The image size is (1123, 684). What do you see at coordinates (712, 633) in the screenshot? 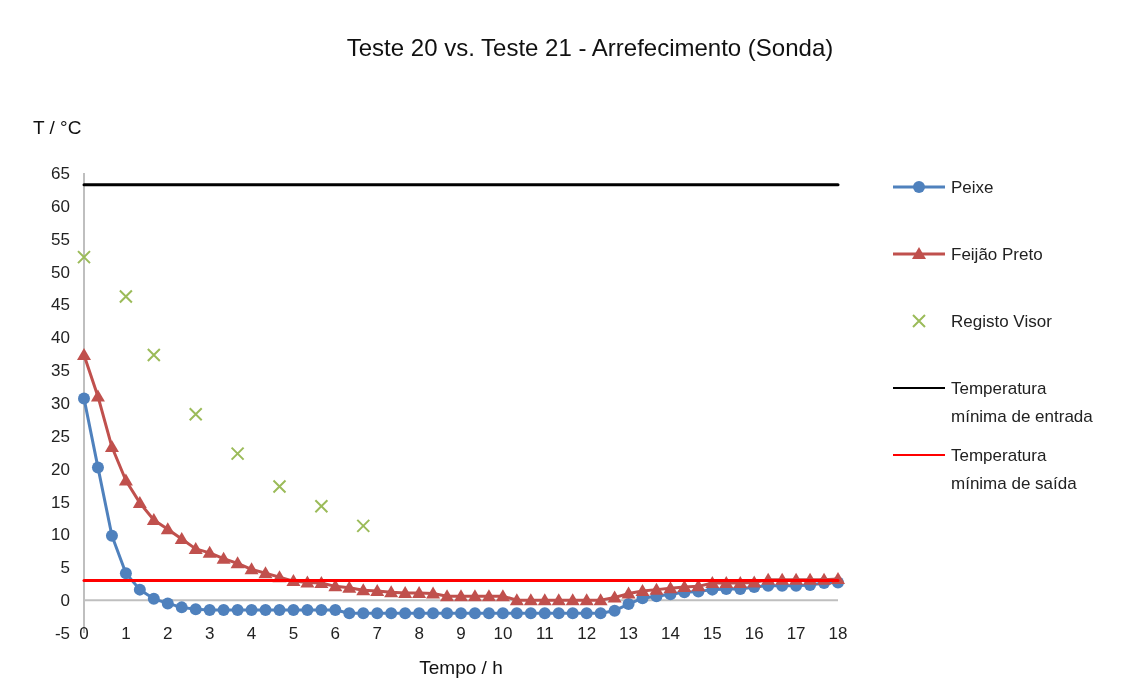
I see `x-tick-label: 15` at bounding box center [712, 633].